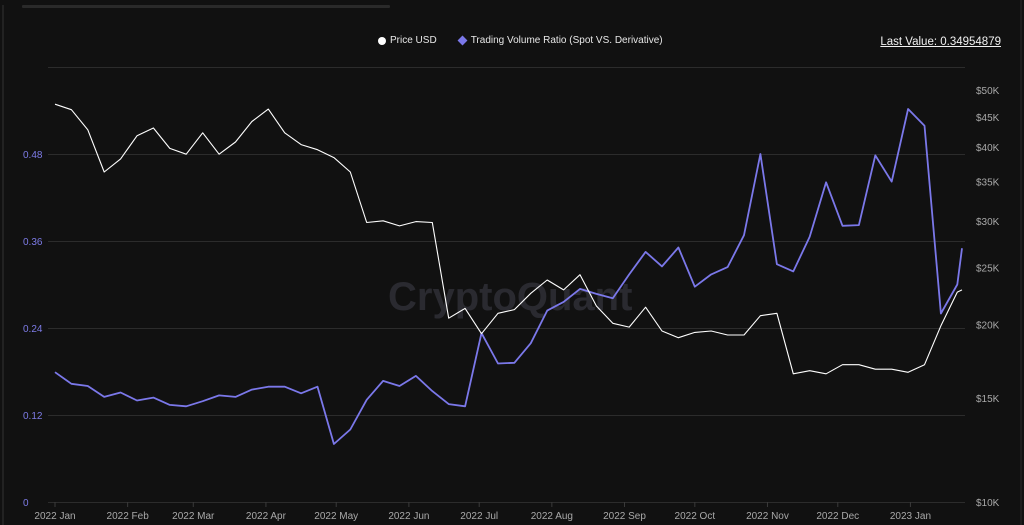  What do you see at coordinates (940, 42) in the screenshot?
I see `last-value-link: Last Value: 0.34954879` at bounding box center [940, 42].